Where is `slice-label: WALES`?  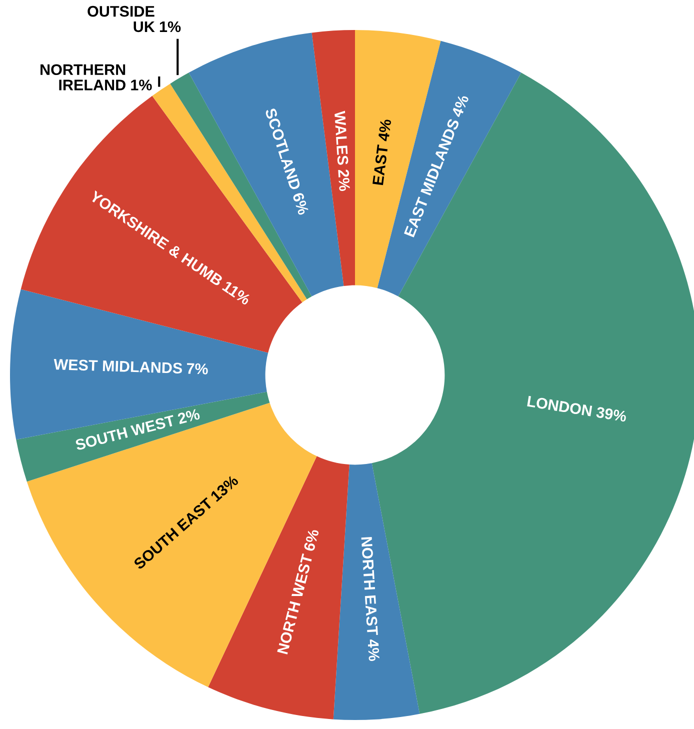
slice-label: WALES is located at coordinates (341, 138).